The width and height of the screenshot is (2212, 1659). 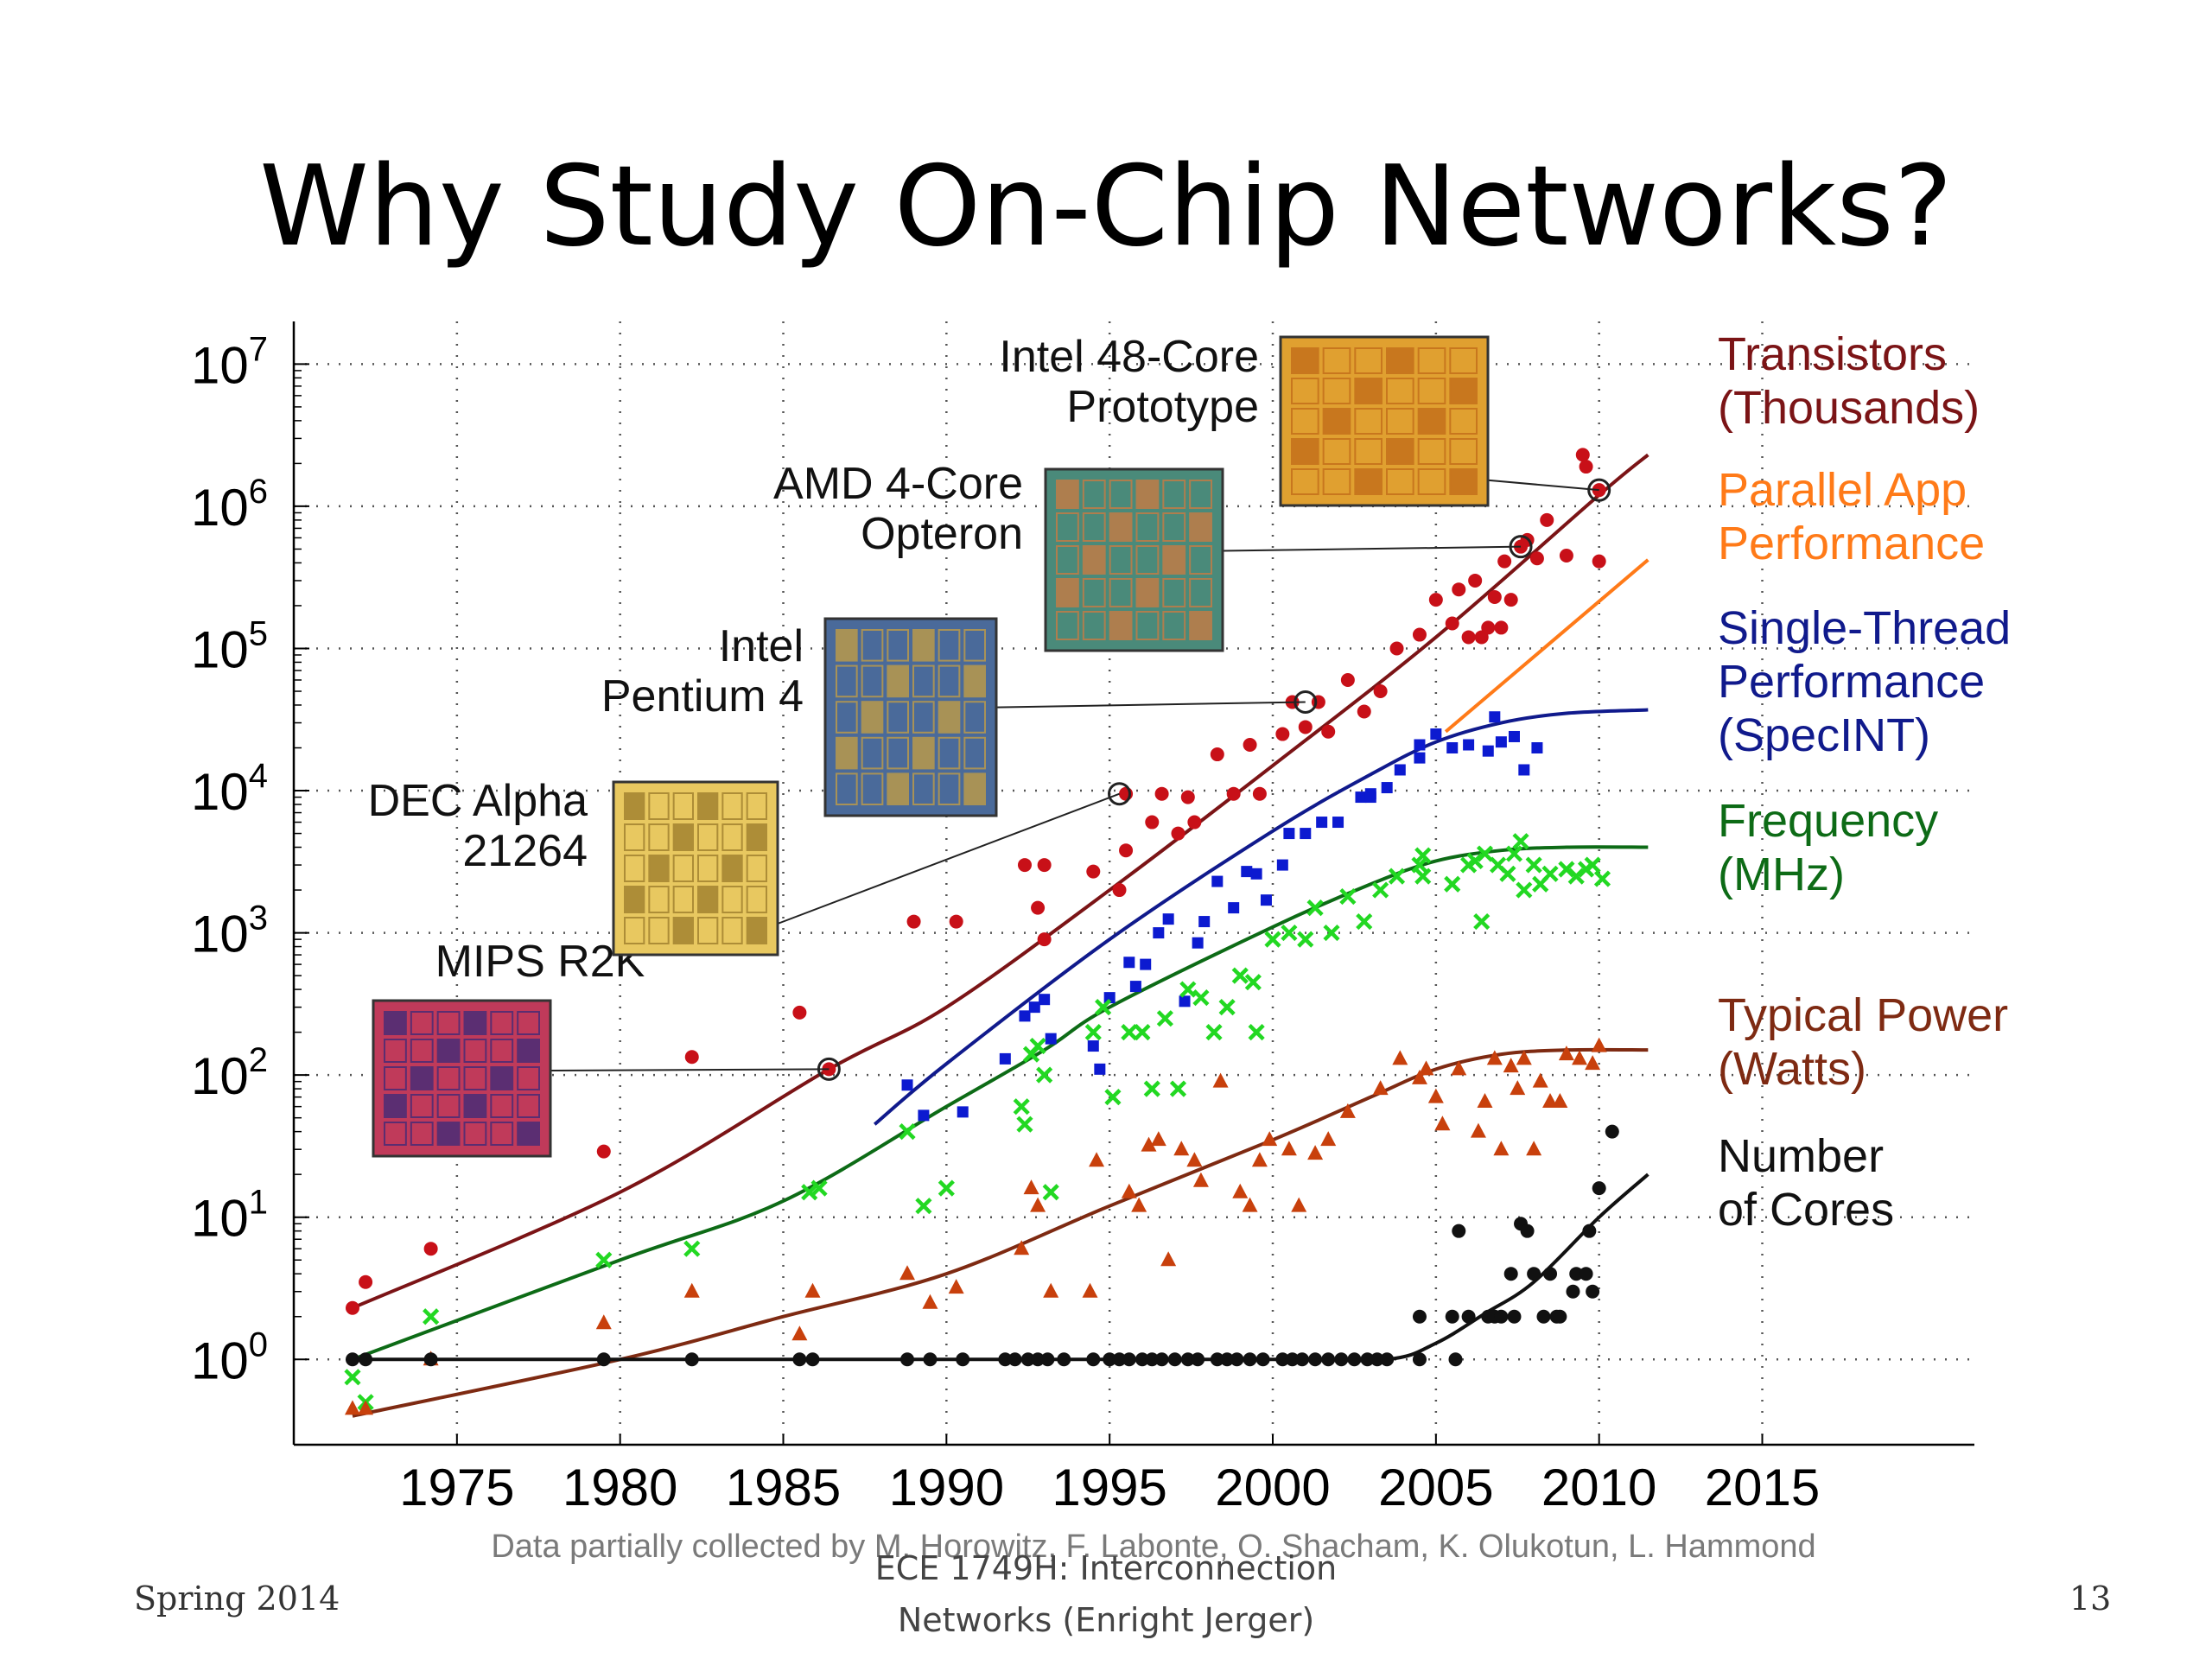 I want to click on single-thread-performance-specint-trend-line, so click(x=1261, y=917).